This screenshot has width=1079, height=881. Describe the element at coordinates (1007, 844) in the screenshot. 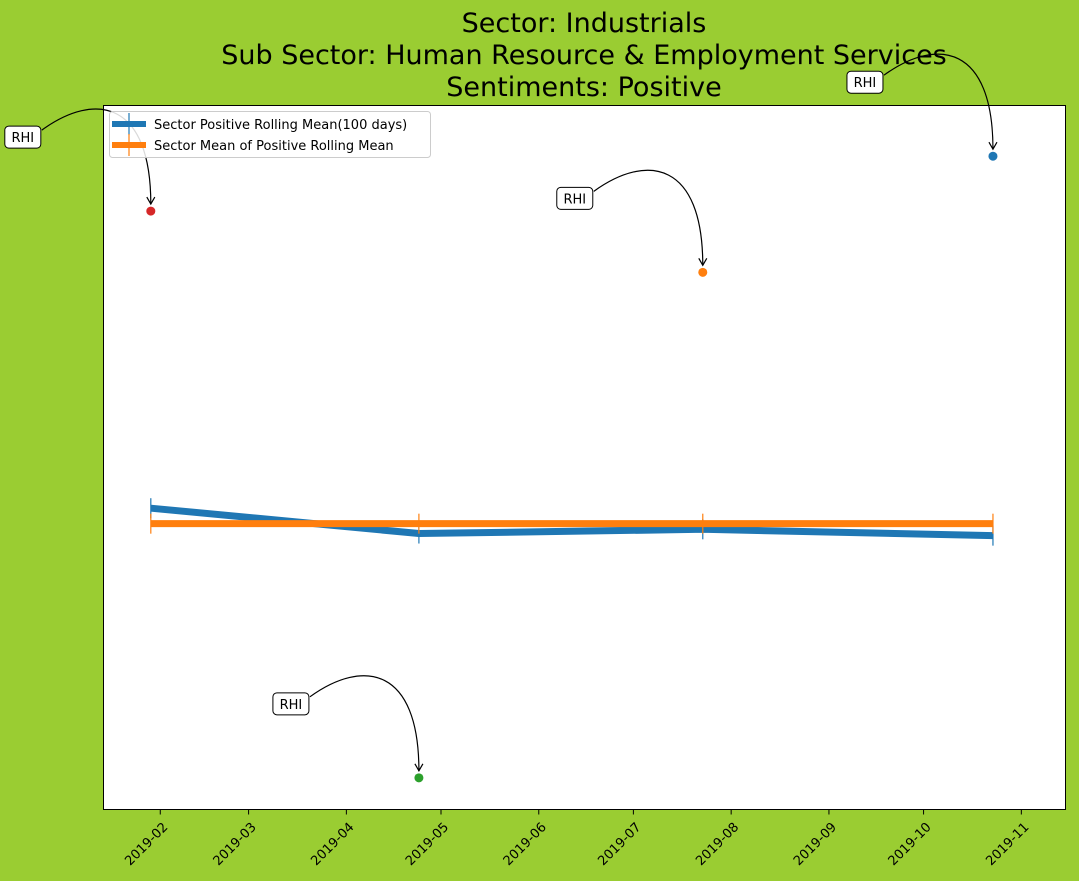

I see `x-tick-label: 2019-11` at that location.